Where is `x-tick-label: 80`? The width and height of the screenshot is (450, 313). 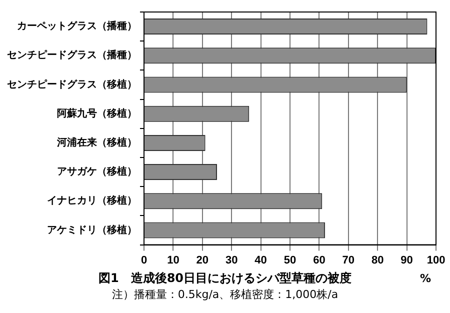
x-tick-label: 80 is located at coordinates (377, 260).